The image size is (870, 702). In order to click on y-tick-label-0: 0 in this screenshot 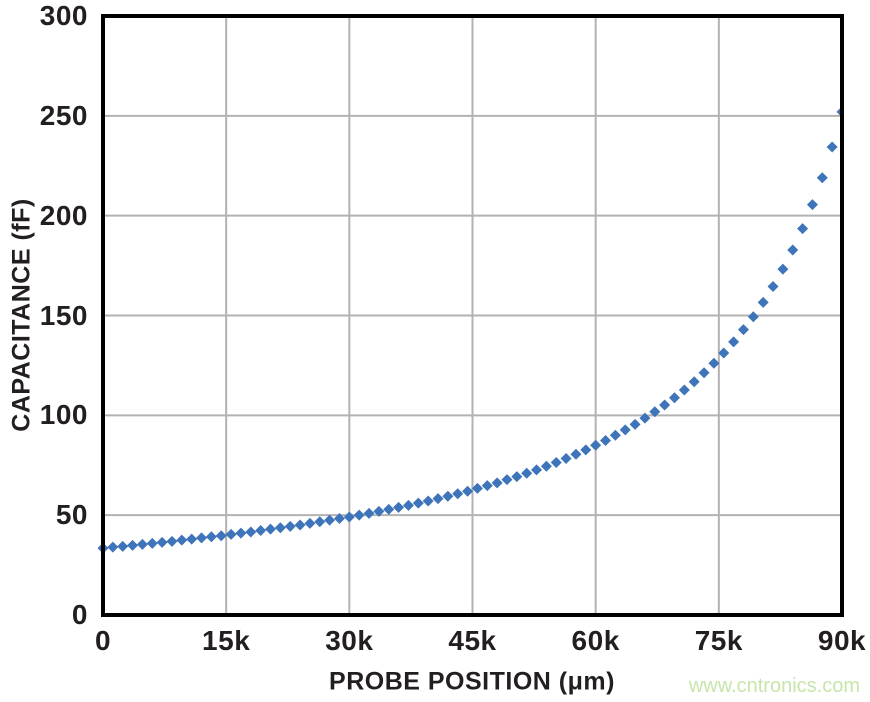, I will do `click(79, 614)`.